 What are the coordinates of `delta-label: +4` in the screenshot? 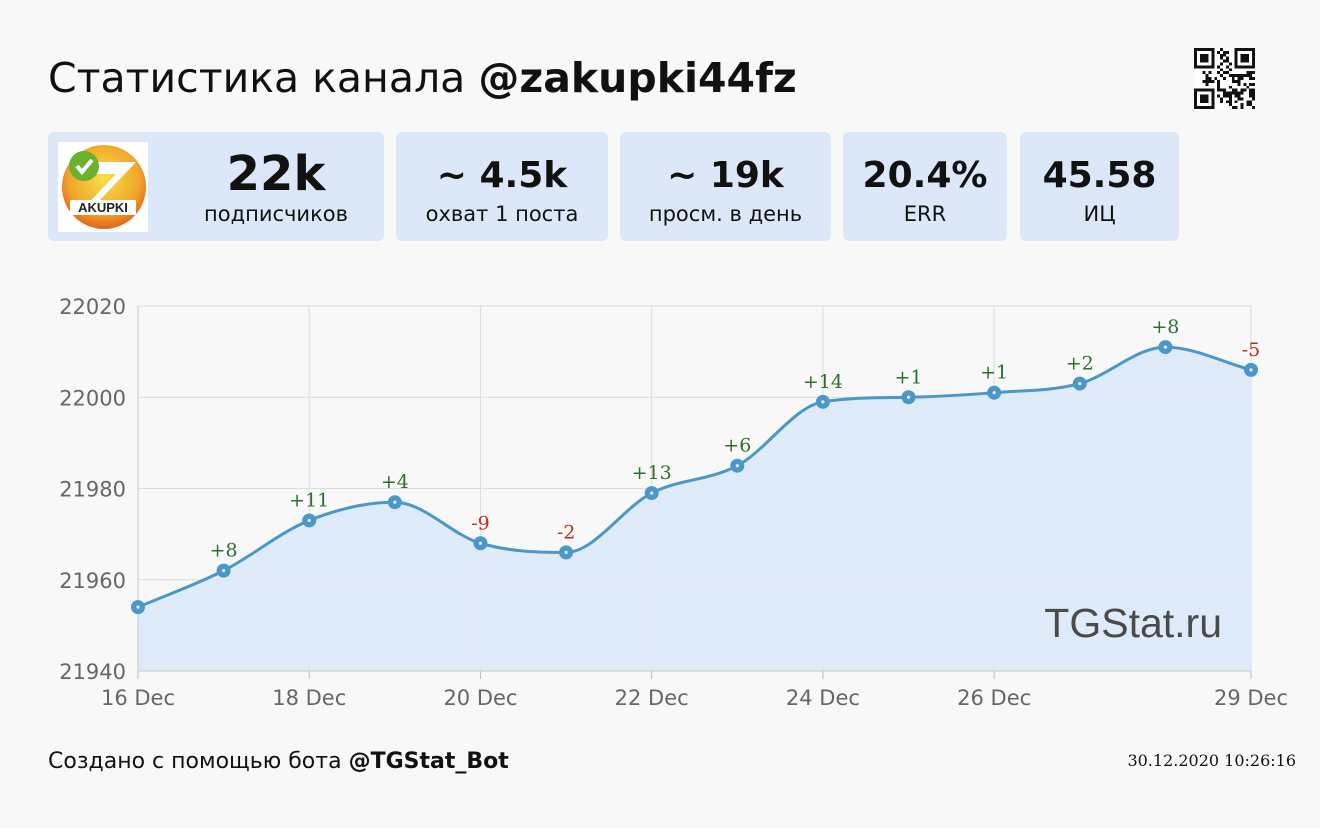 It's located at (395, 482).